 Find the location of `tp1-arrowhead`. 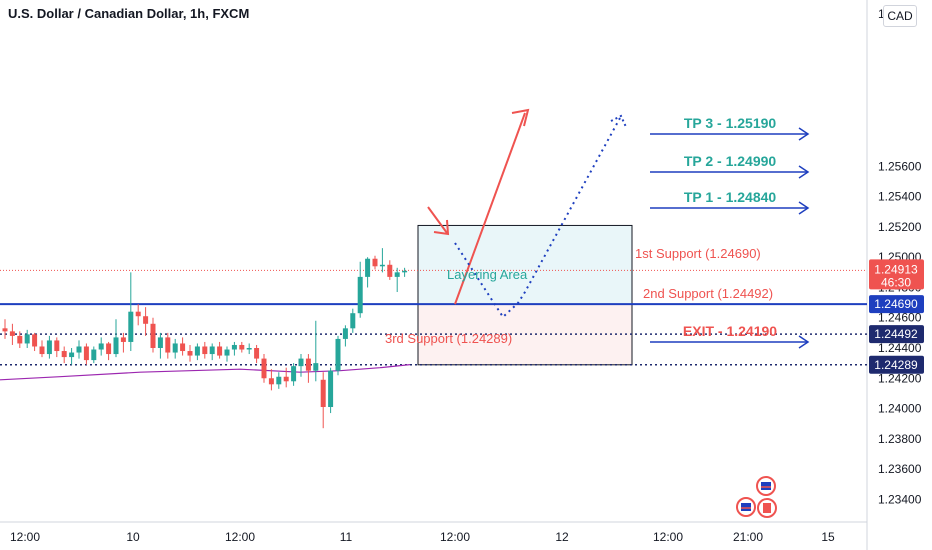

tp1-arrowhead is located at coordinates (804, 208).